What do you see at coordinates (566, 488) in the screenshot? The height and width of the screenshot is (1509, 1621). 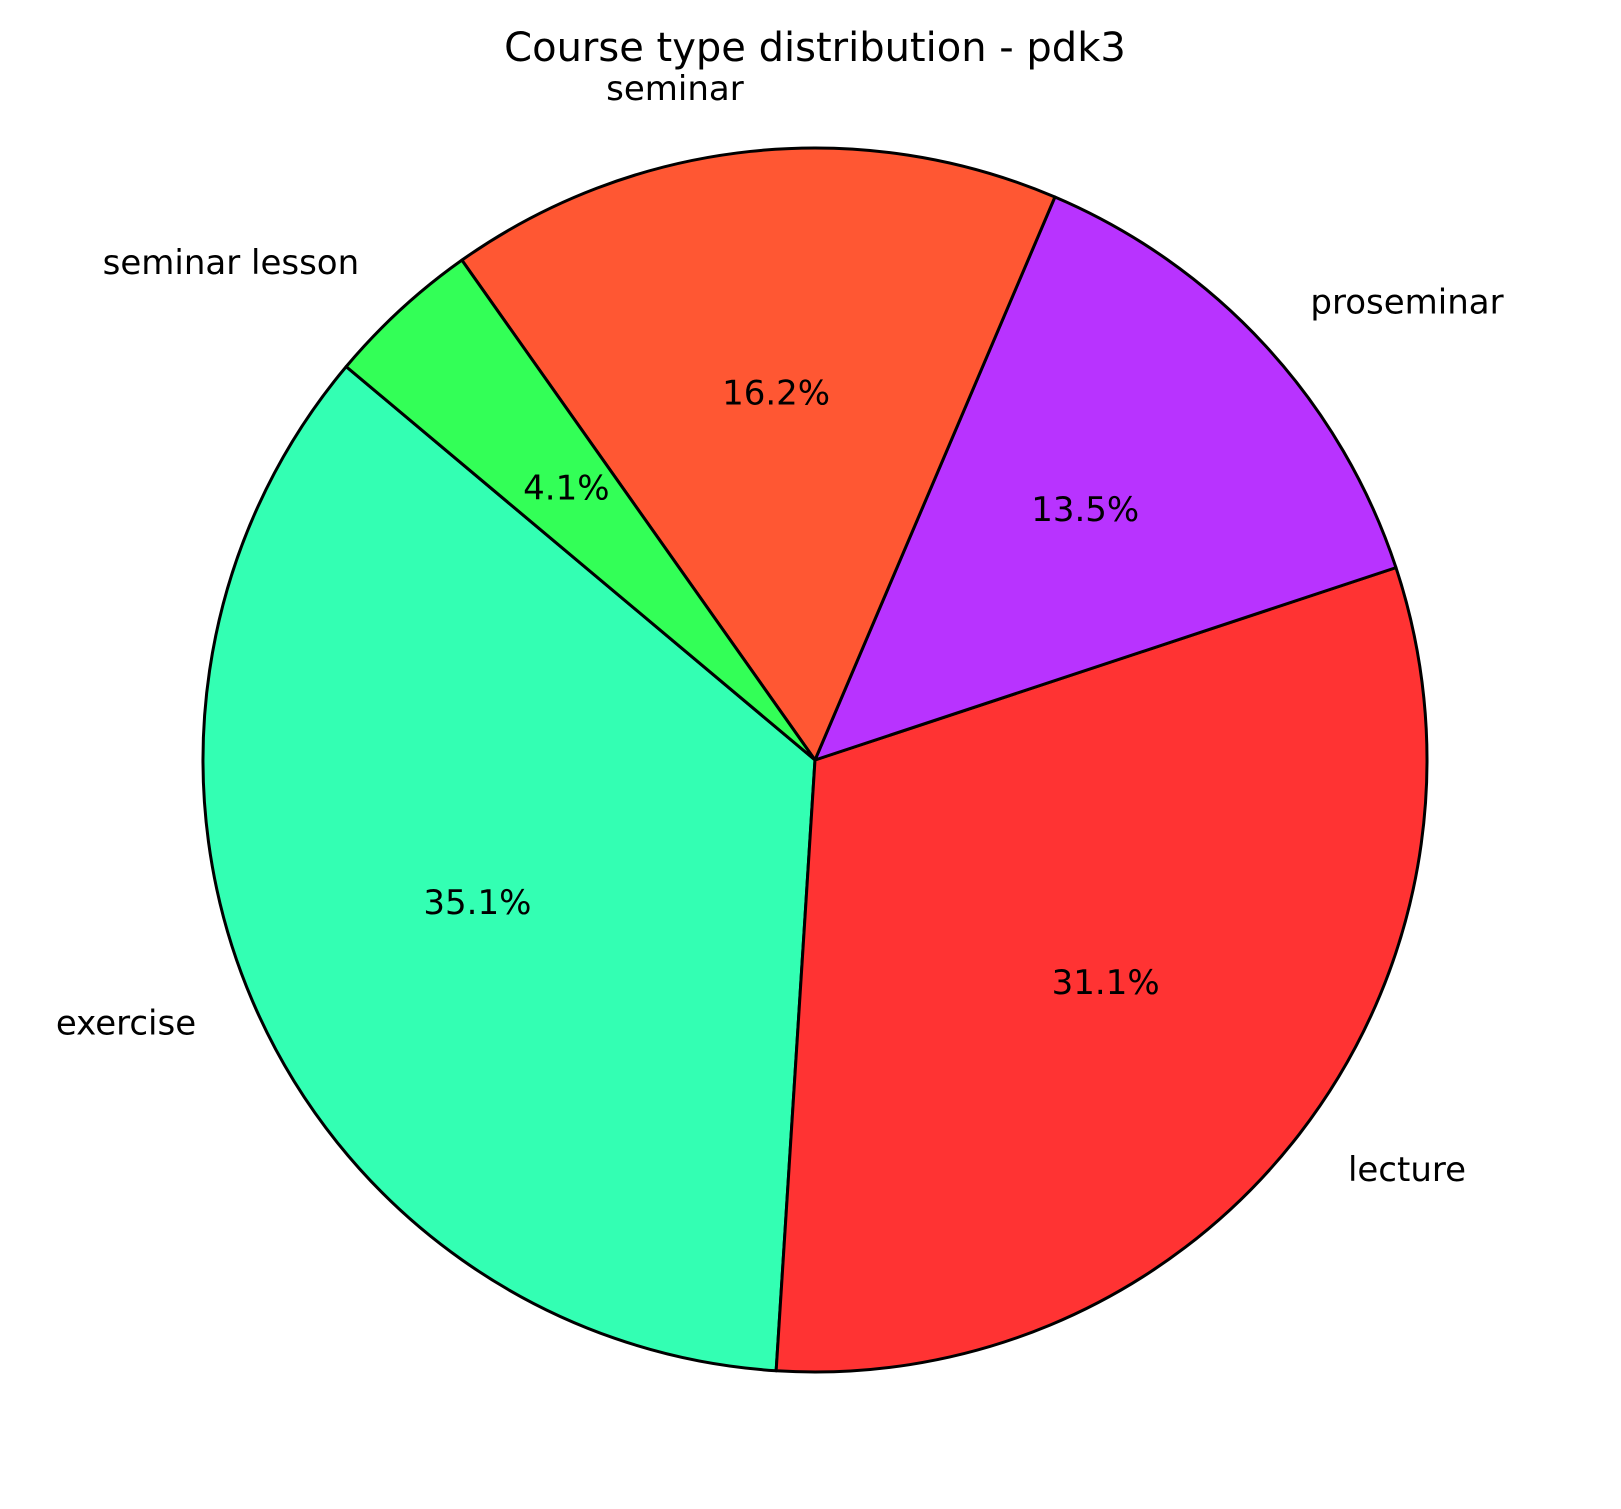 I see `value-label: 4.1%` at bounding box center [566, 488].